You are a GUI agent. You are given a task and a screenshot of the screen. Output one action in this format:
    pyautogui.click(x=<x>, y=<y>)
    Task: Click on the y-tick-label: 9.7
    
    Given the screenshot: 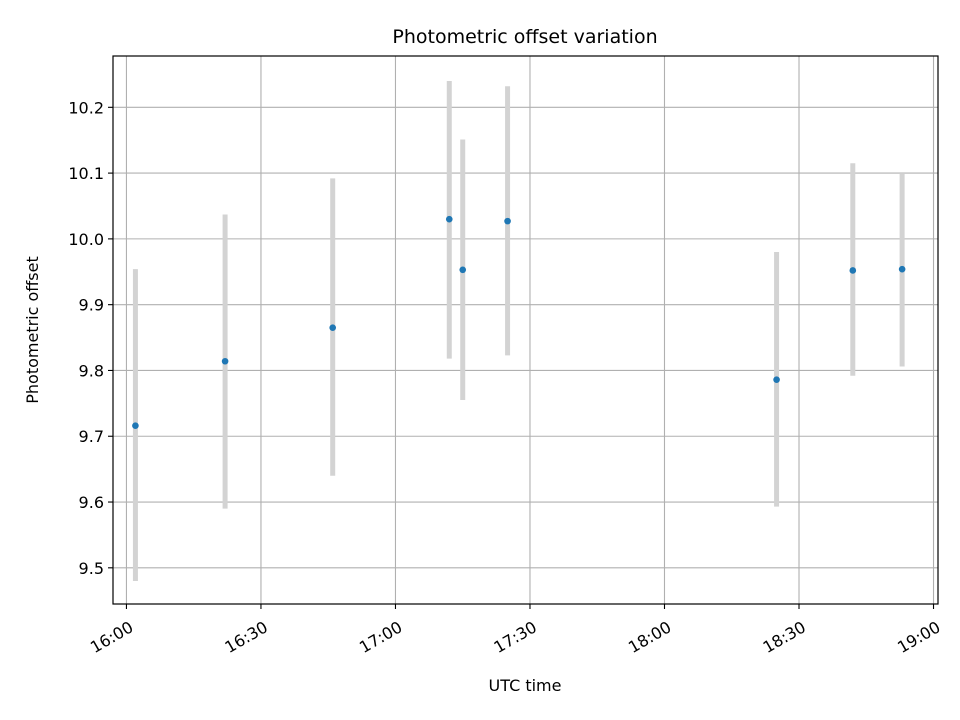 What is the action you would take?
    pyautogui.click(x=91, y=436)
    